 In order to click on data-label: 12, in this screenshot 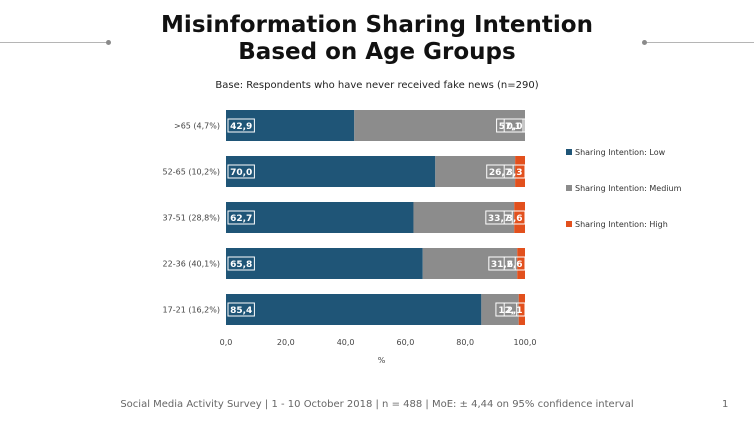, I will do `click(506, 311)`.